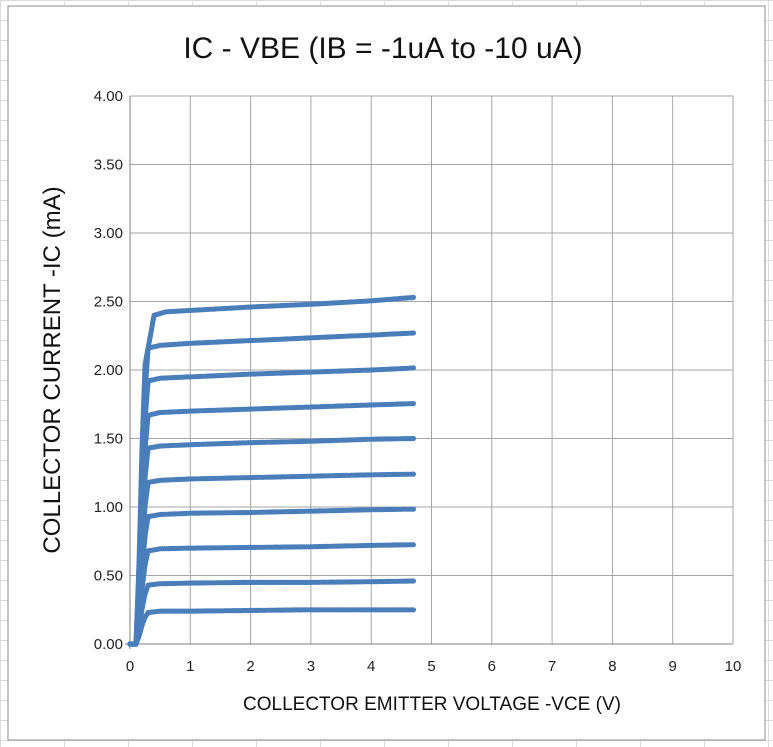 This screenshot has width=773, height=747. What do you see at coordinates (108, 644) in the screenshot?
I see `y-tick-label: 0.00` at bounding box center [108, 644].